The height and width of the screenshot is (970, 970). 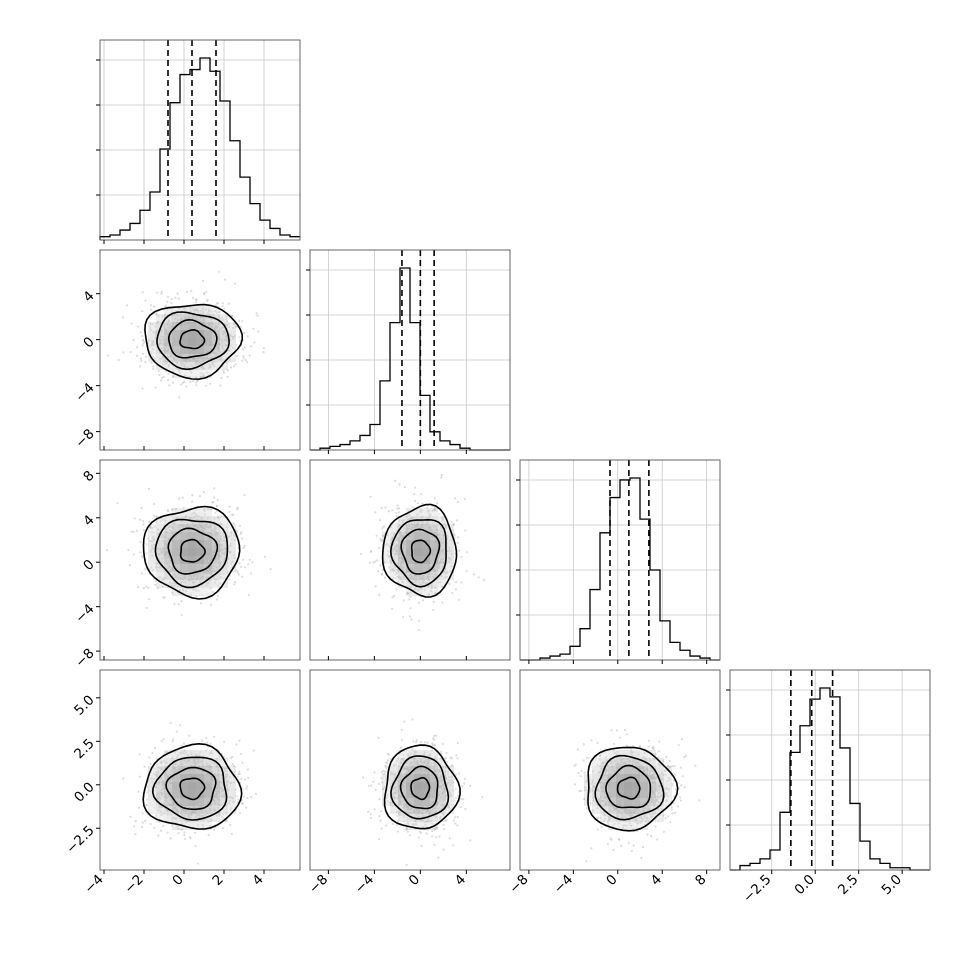 I want to click on contour-line, so click(x=628, y=786).